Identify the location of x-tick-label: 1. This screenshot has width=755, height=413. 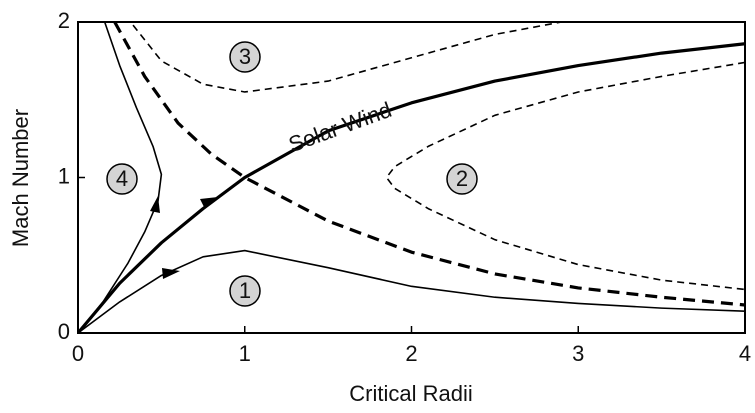
(245, 353).